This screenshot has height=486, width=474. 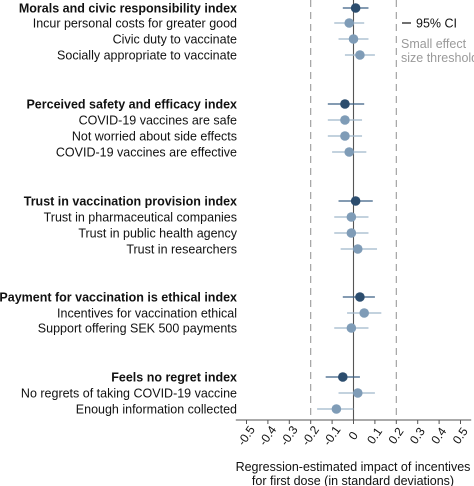 I want to click on item-label-6: COVID-19 vaccines are safe, so click(x=158, y=121).